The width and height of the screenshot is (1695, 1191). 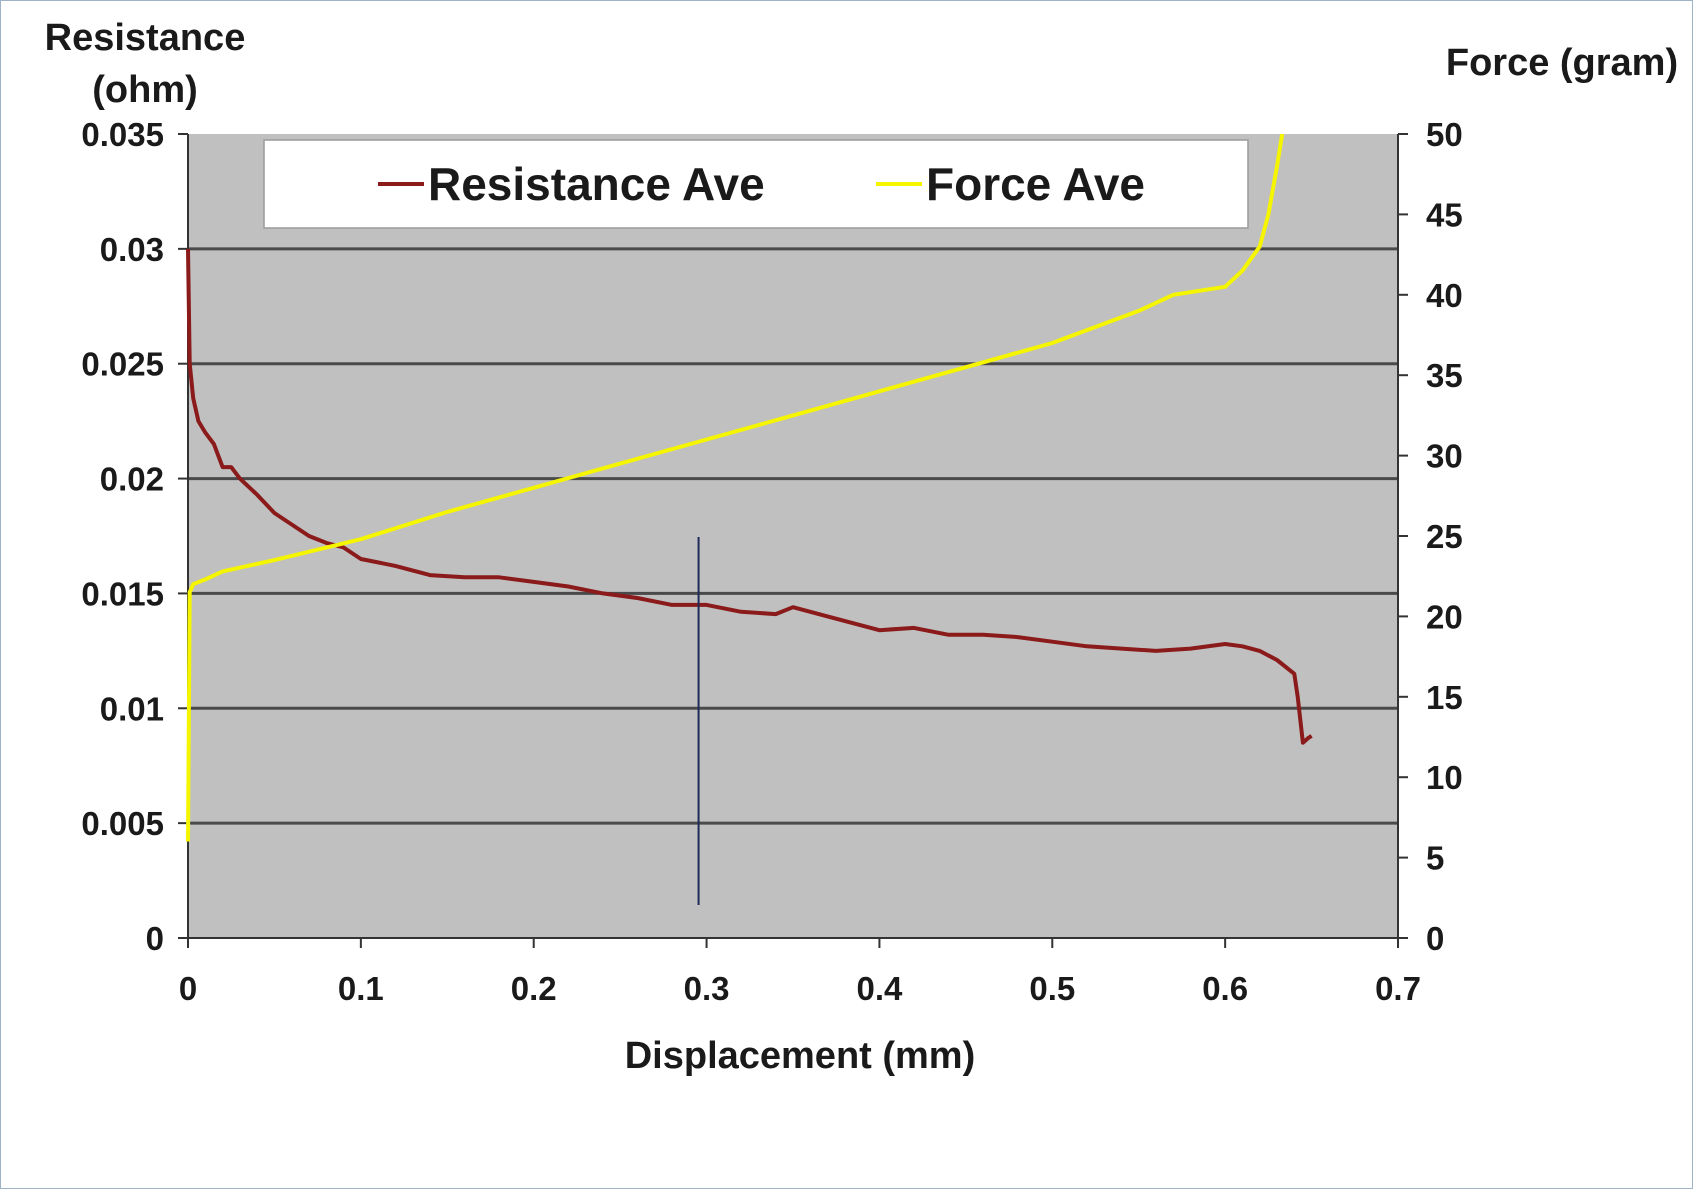 I want to click on x-axis-tick-label: 0.7, so click(x=1398, y=988).